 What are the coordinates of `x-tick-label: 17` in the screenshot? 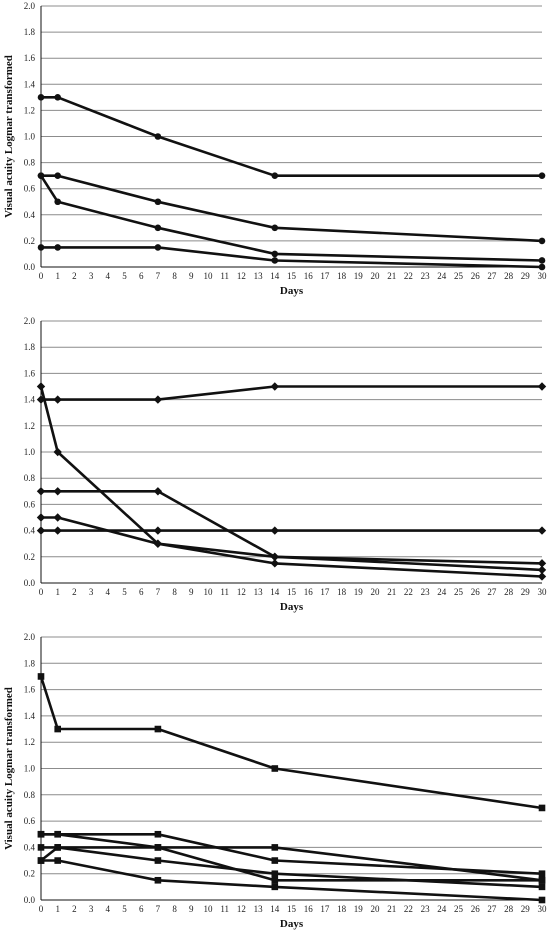 It's located at (325, 592).